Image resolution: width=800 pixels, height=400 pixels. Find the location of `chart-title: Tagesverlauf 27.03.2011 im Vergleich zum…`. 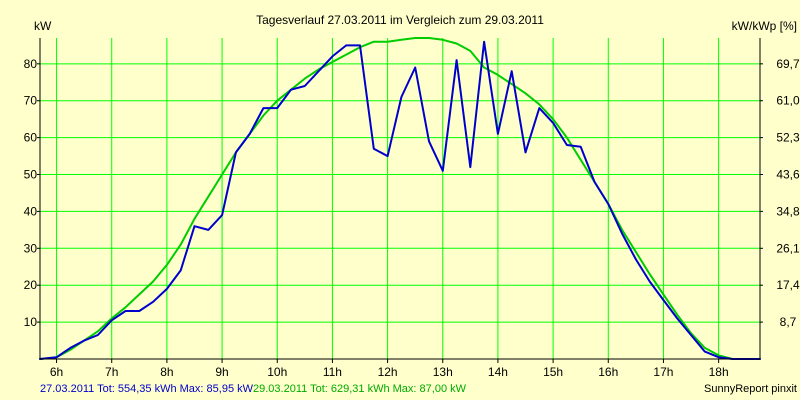

chart-title: Tagesverlauf 27.03.2011 im Vergleich zum… is located at coordinates (400, 20).